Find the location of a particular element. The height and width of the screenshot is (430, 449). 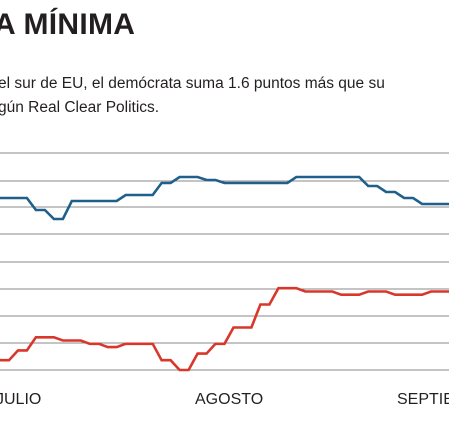

x-axis-ticks: JULIO AGOSTO SEPTIE is located at coordinates (224, 399).